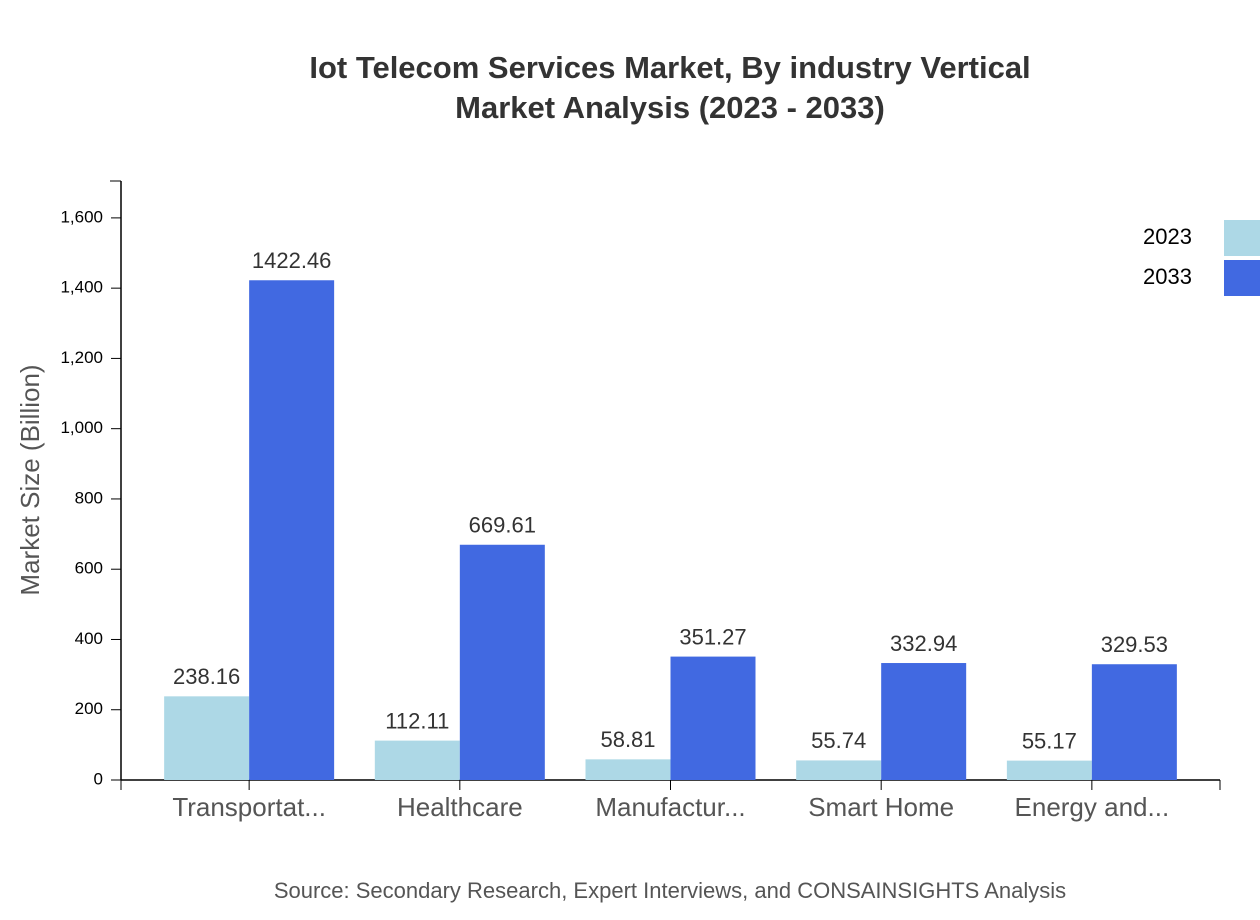 This screenshot has width=1260, height=920. Describe the element at coordinates (206, 676) in the screenshot. I see `value-label: 238.16` at that location.